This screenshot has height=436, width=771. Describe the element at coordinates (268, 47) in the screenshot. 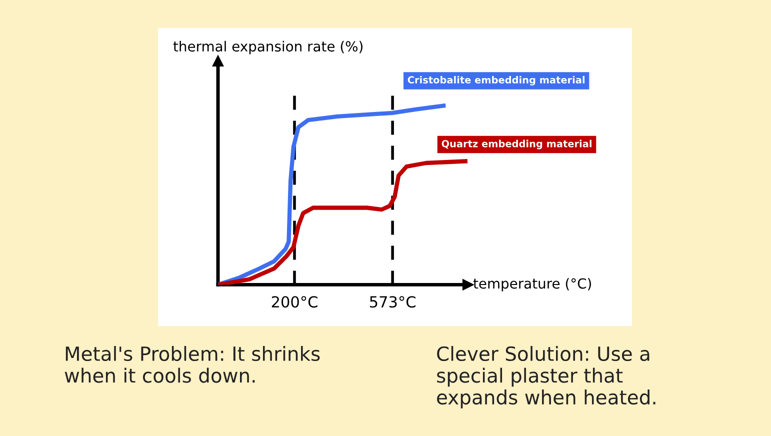

I see `y-axis-title: thermal expansion rate (%)` at that location.